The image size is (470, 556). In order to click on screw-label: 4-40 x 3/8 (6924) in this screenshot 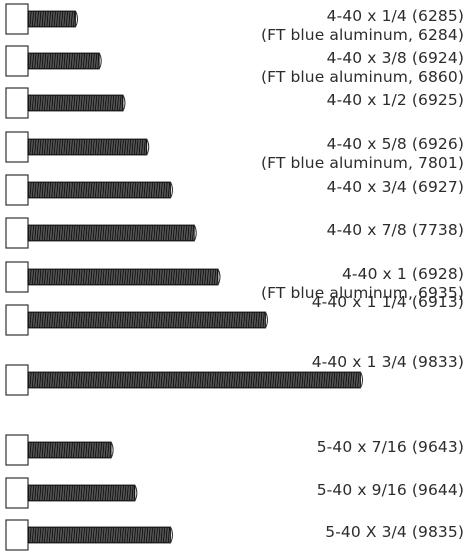, I will do `click(395, 58)`.